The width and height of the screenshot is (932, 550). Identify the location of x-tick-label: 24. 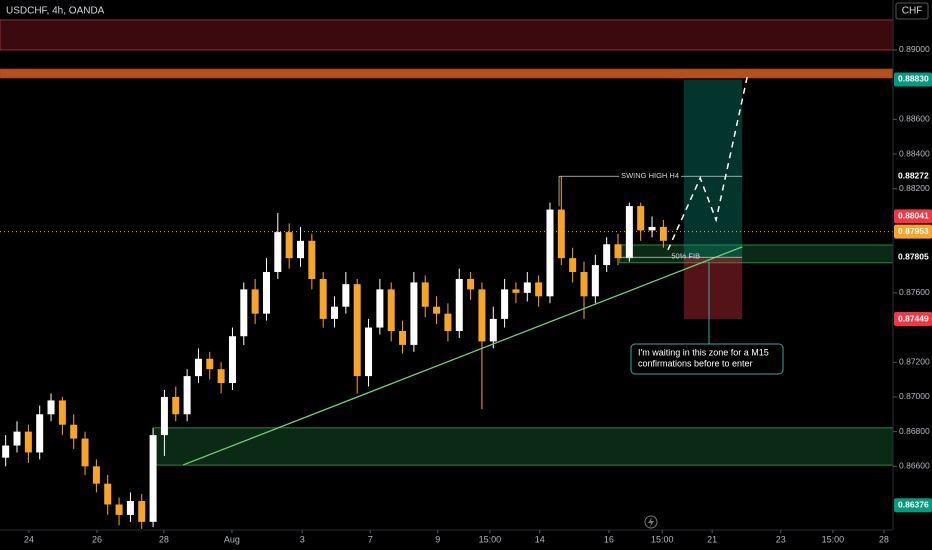
(29, 539).